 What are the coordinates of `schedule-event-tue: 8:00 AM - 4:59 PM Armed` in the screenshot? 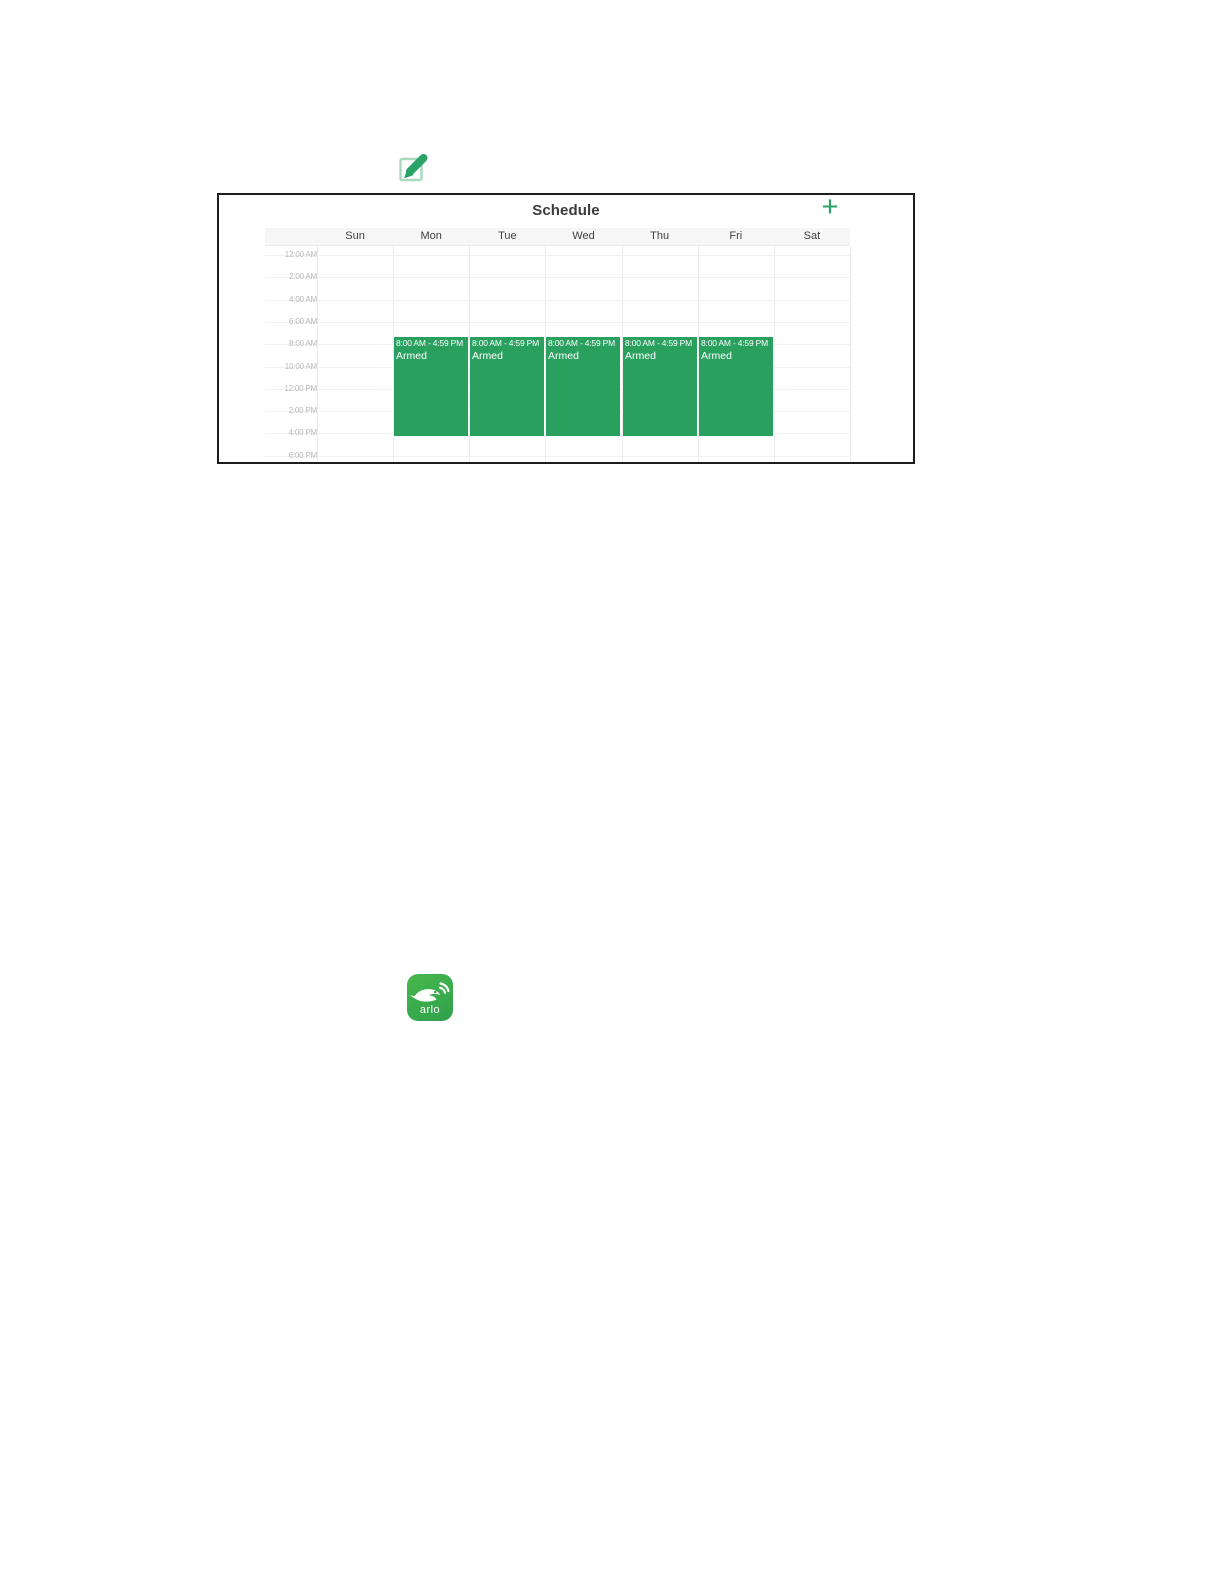 It's located at (507, 386).